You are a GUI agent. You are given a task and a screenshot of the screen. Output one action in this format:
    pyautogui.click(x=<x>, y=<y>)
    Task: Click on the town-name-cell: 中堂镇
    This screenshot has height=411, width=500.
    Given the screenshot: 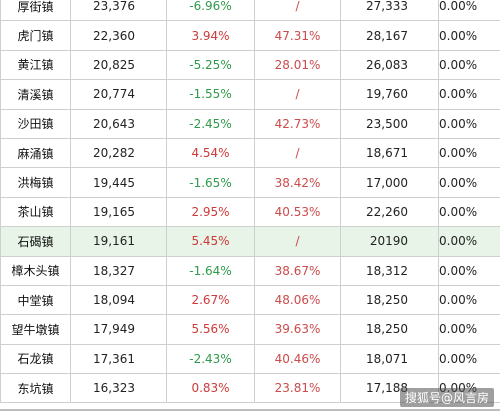 What is the action you would take?
    pyautogui.click(x=35, y=300)
    